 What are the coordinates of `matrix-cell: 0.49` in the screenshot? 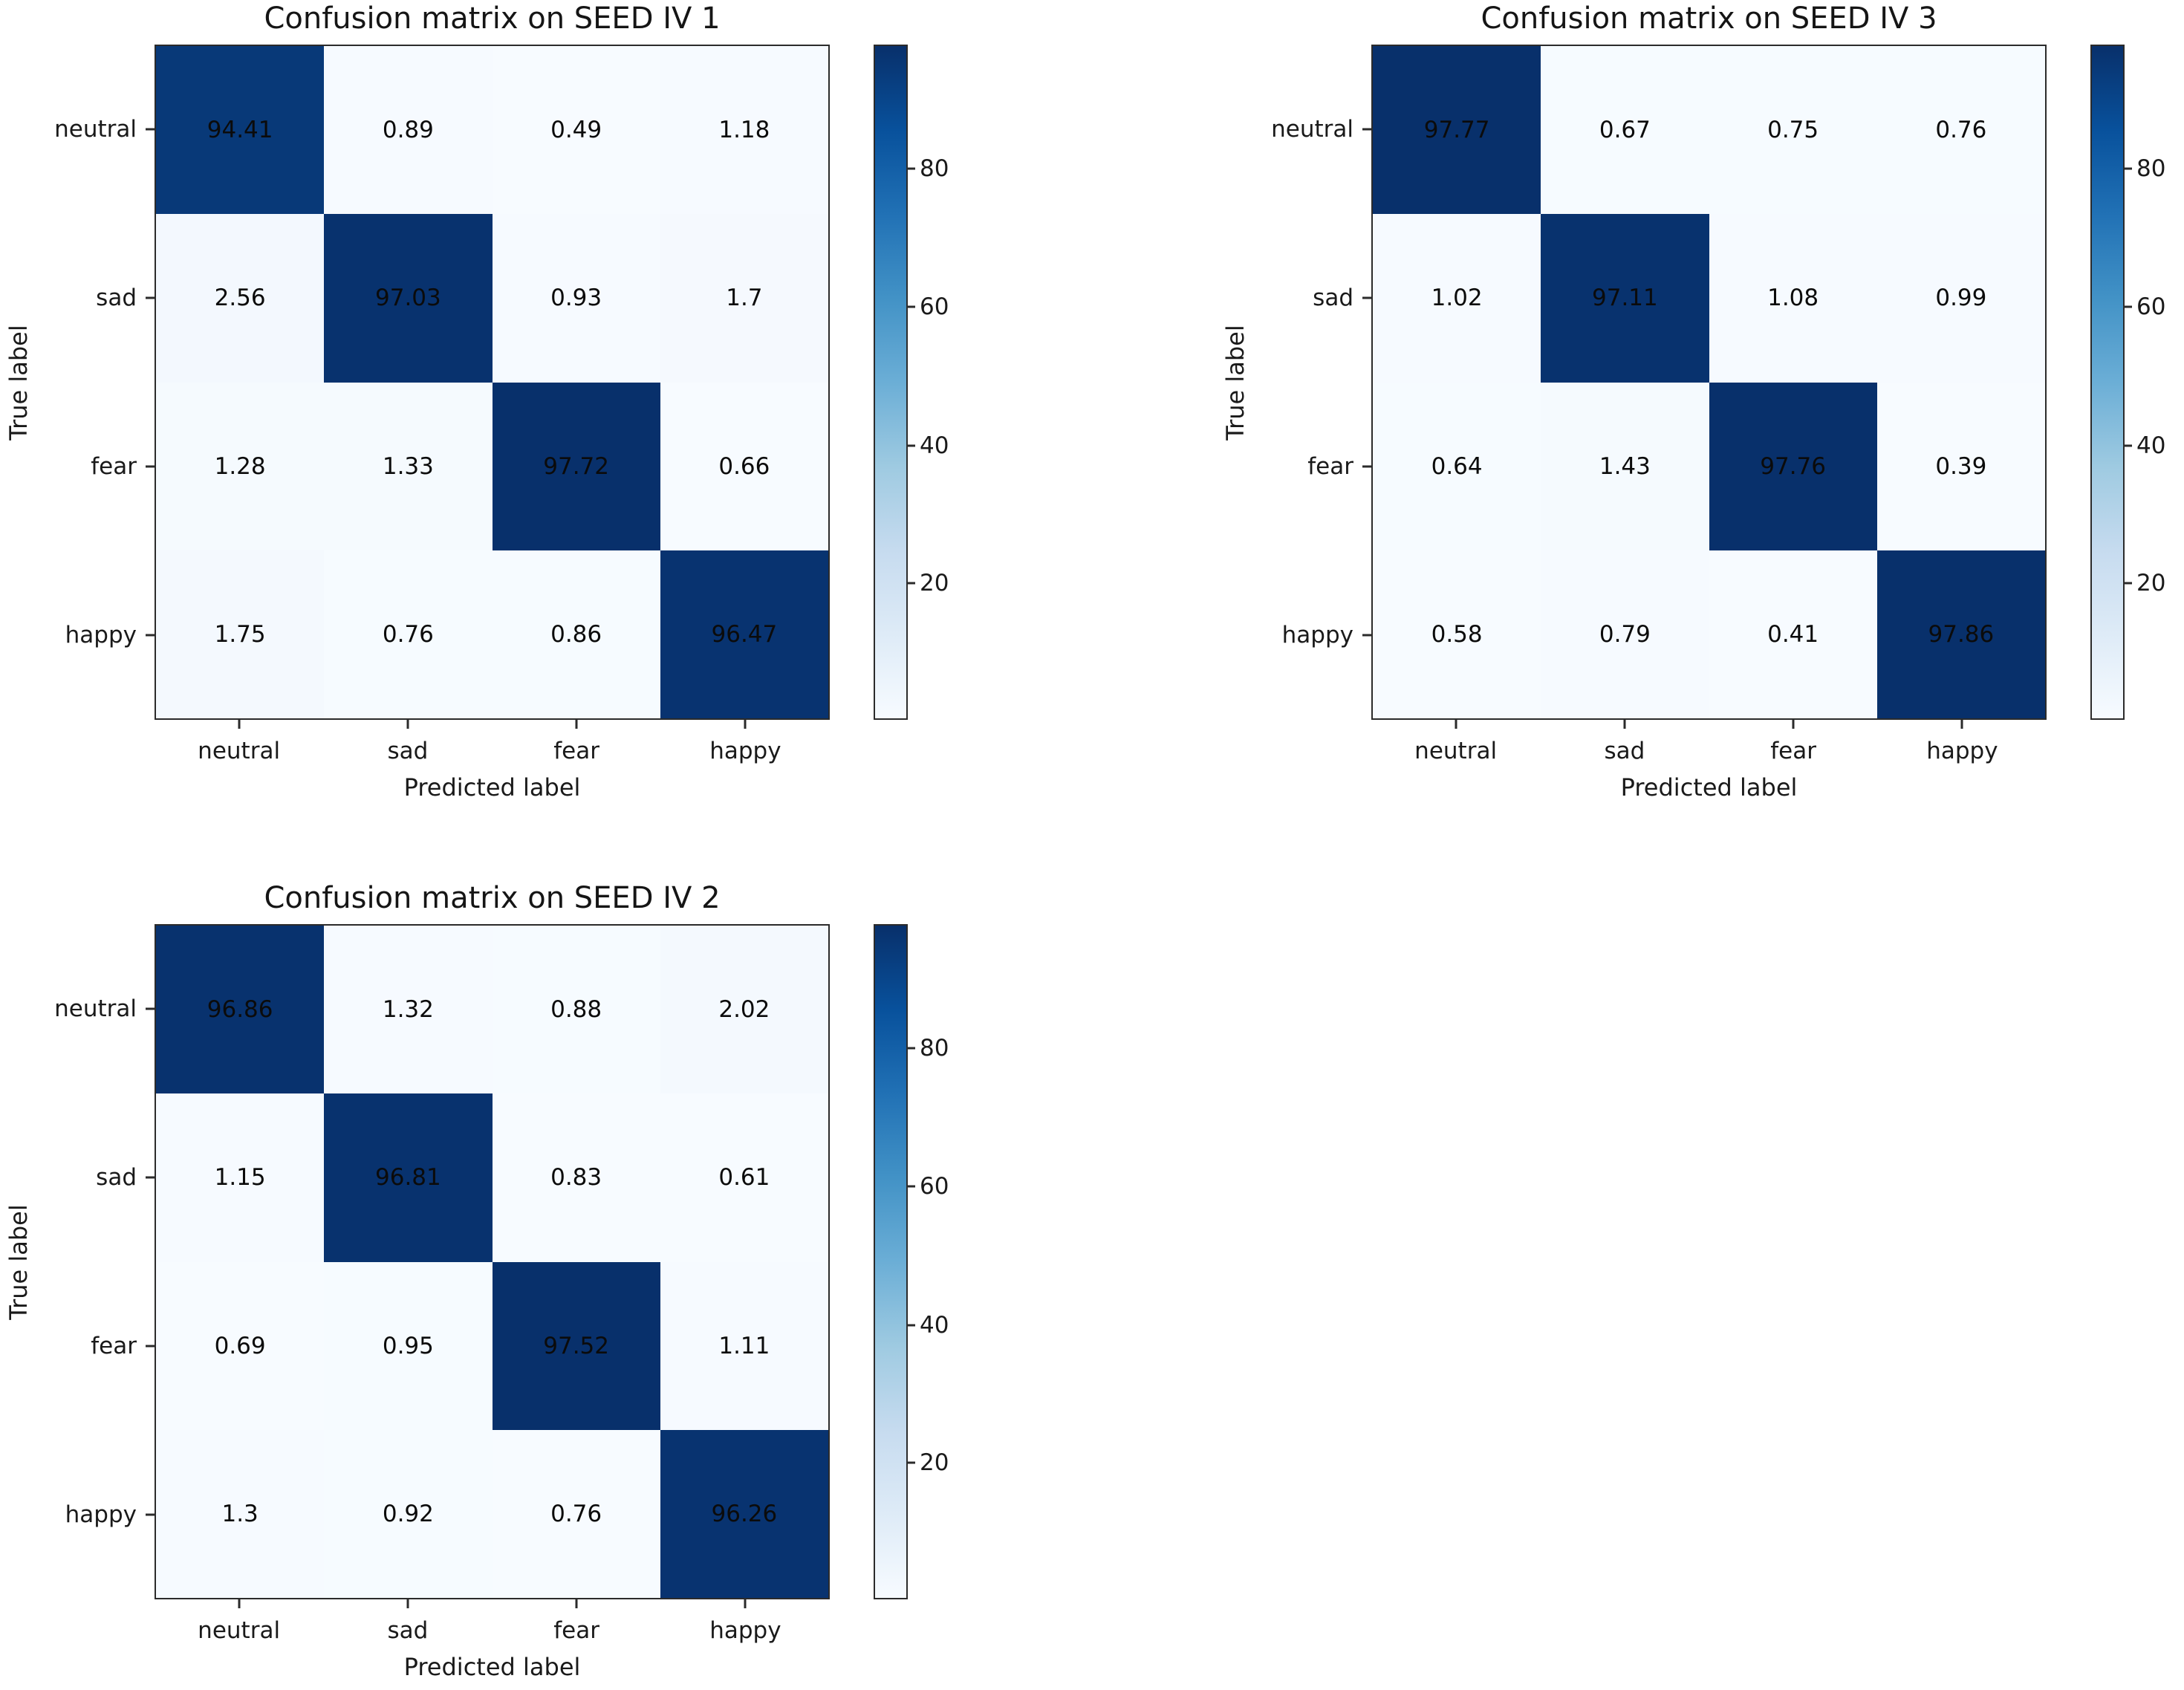 It's located at (576, 130).